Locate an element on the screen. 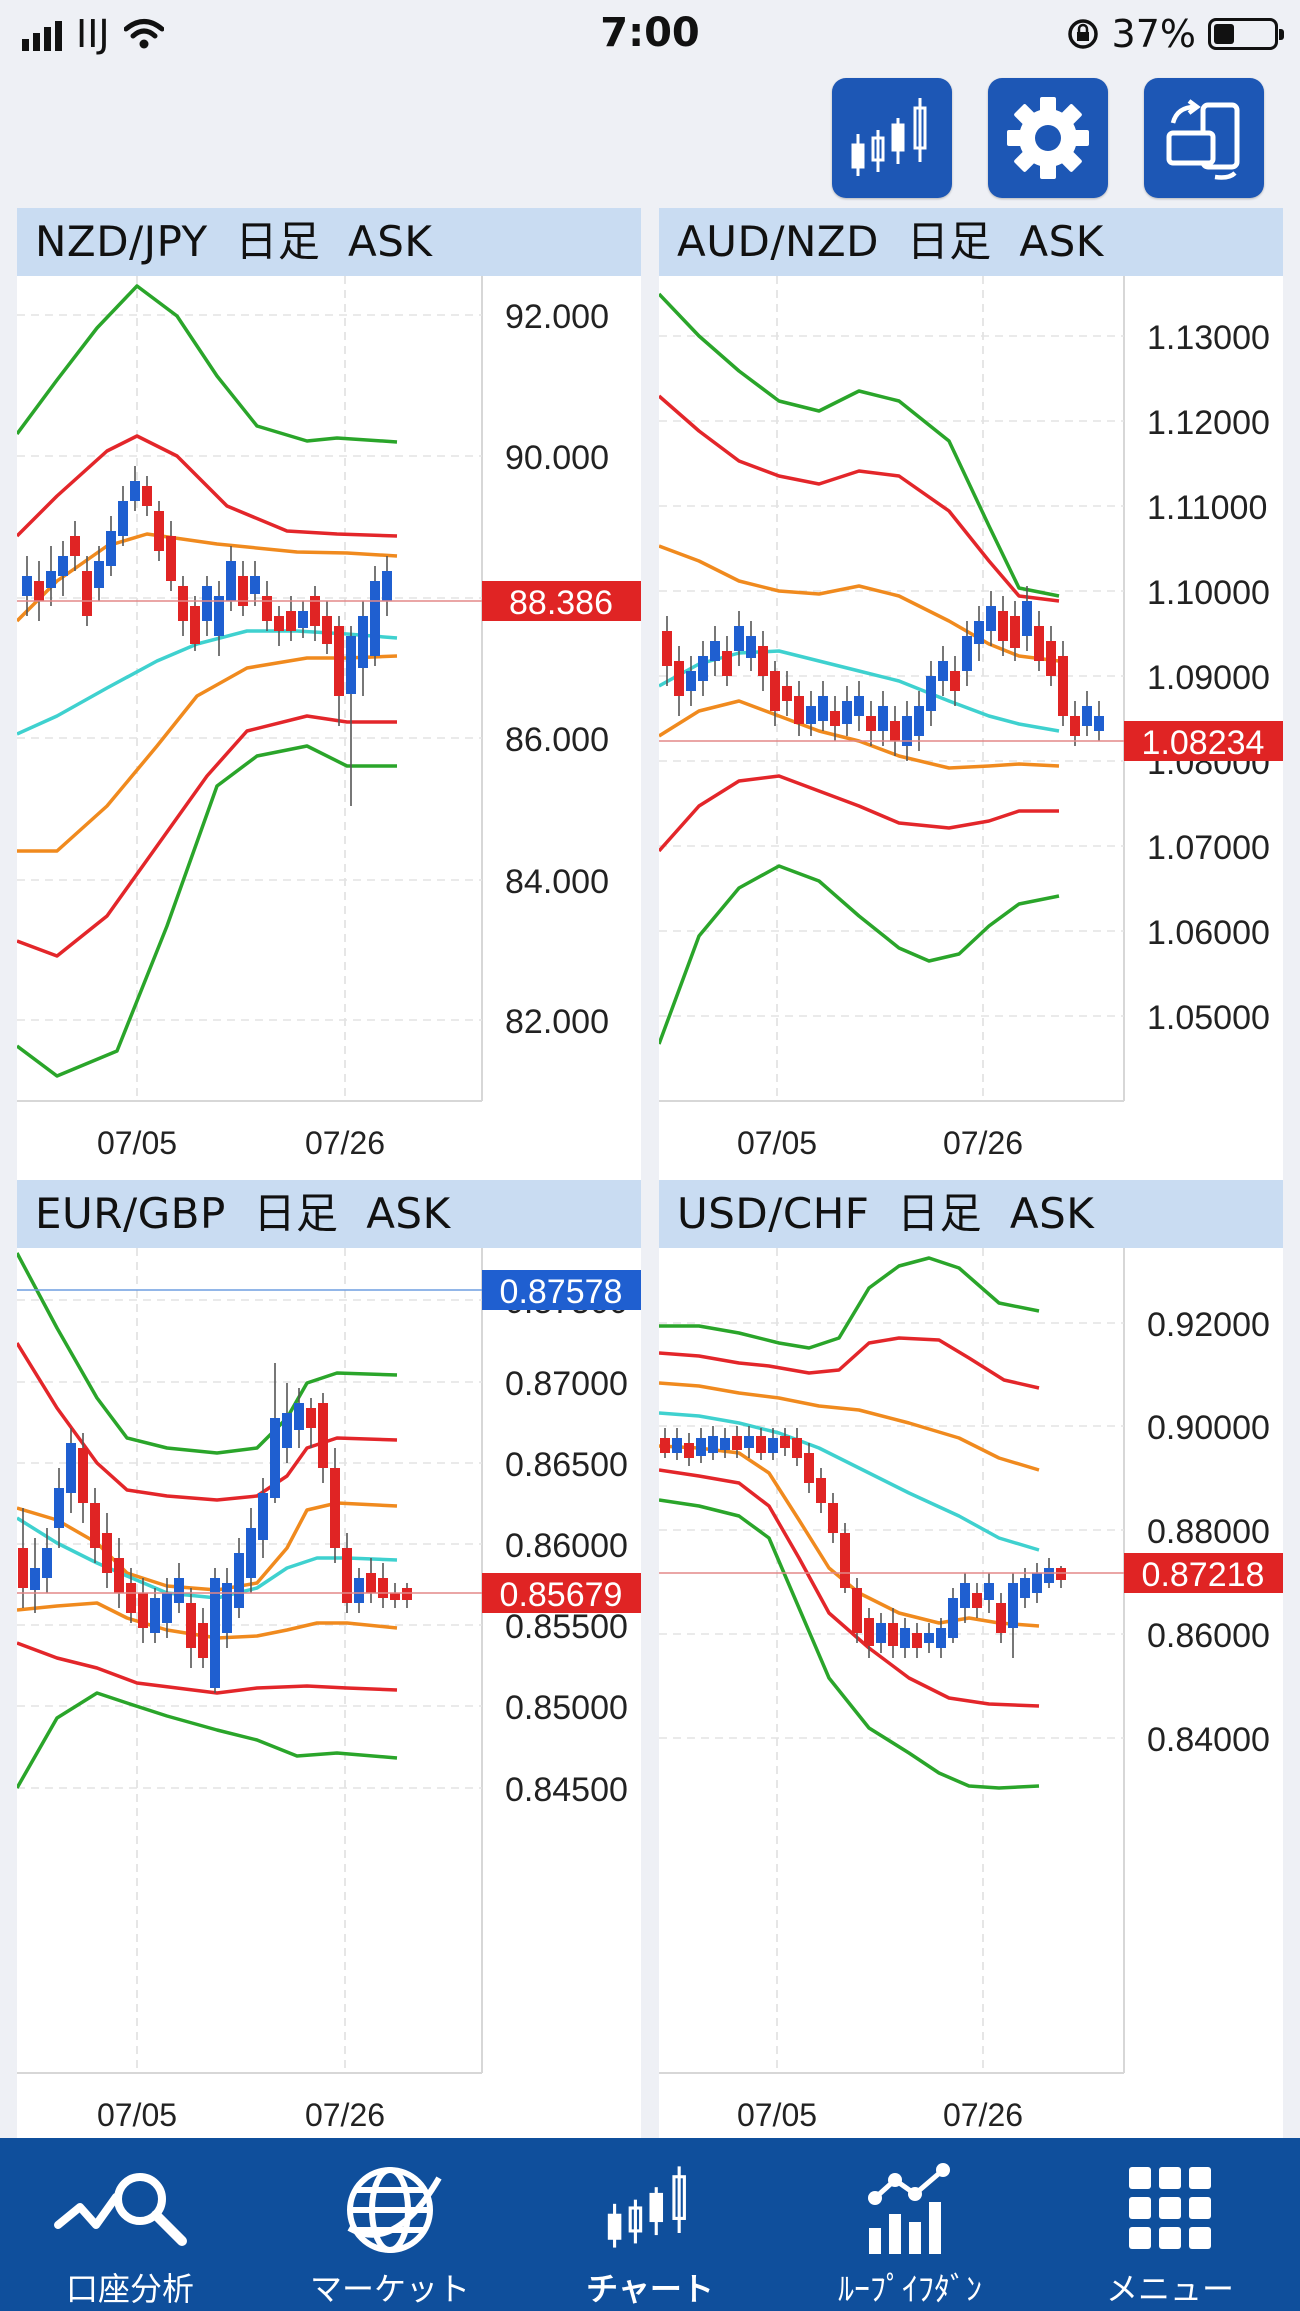 This screenshot has height=2311, width=1300. y-tick-label: 82.000 is located at coordinates (557, 1022).